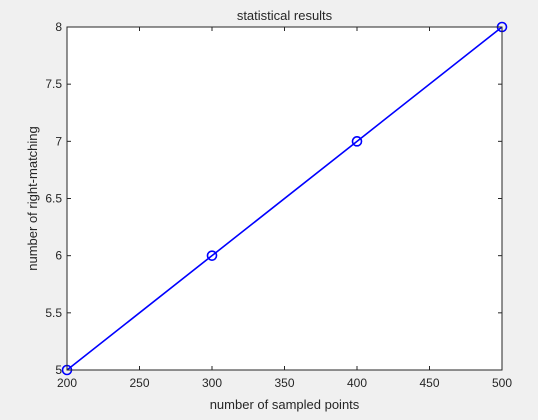 This screenshot has width=538, height=420. Describe the element at coordinates (285, 404) in the screenshot. I see `x-axis-label: number of sampled points` at that location.